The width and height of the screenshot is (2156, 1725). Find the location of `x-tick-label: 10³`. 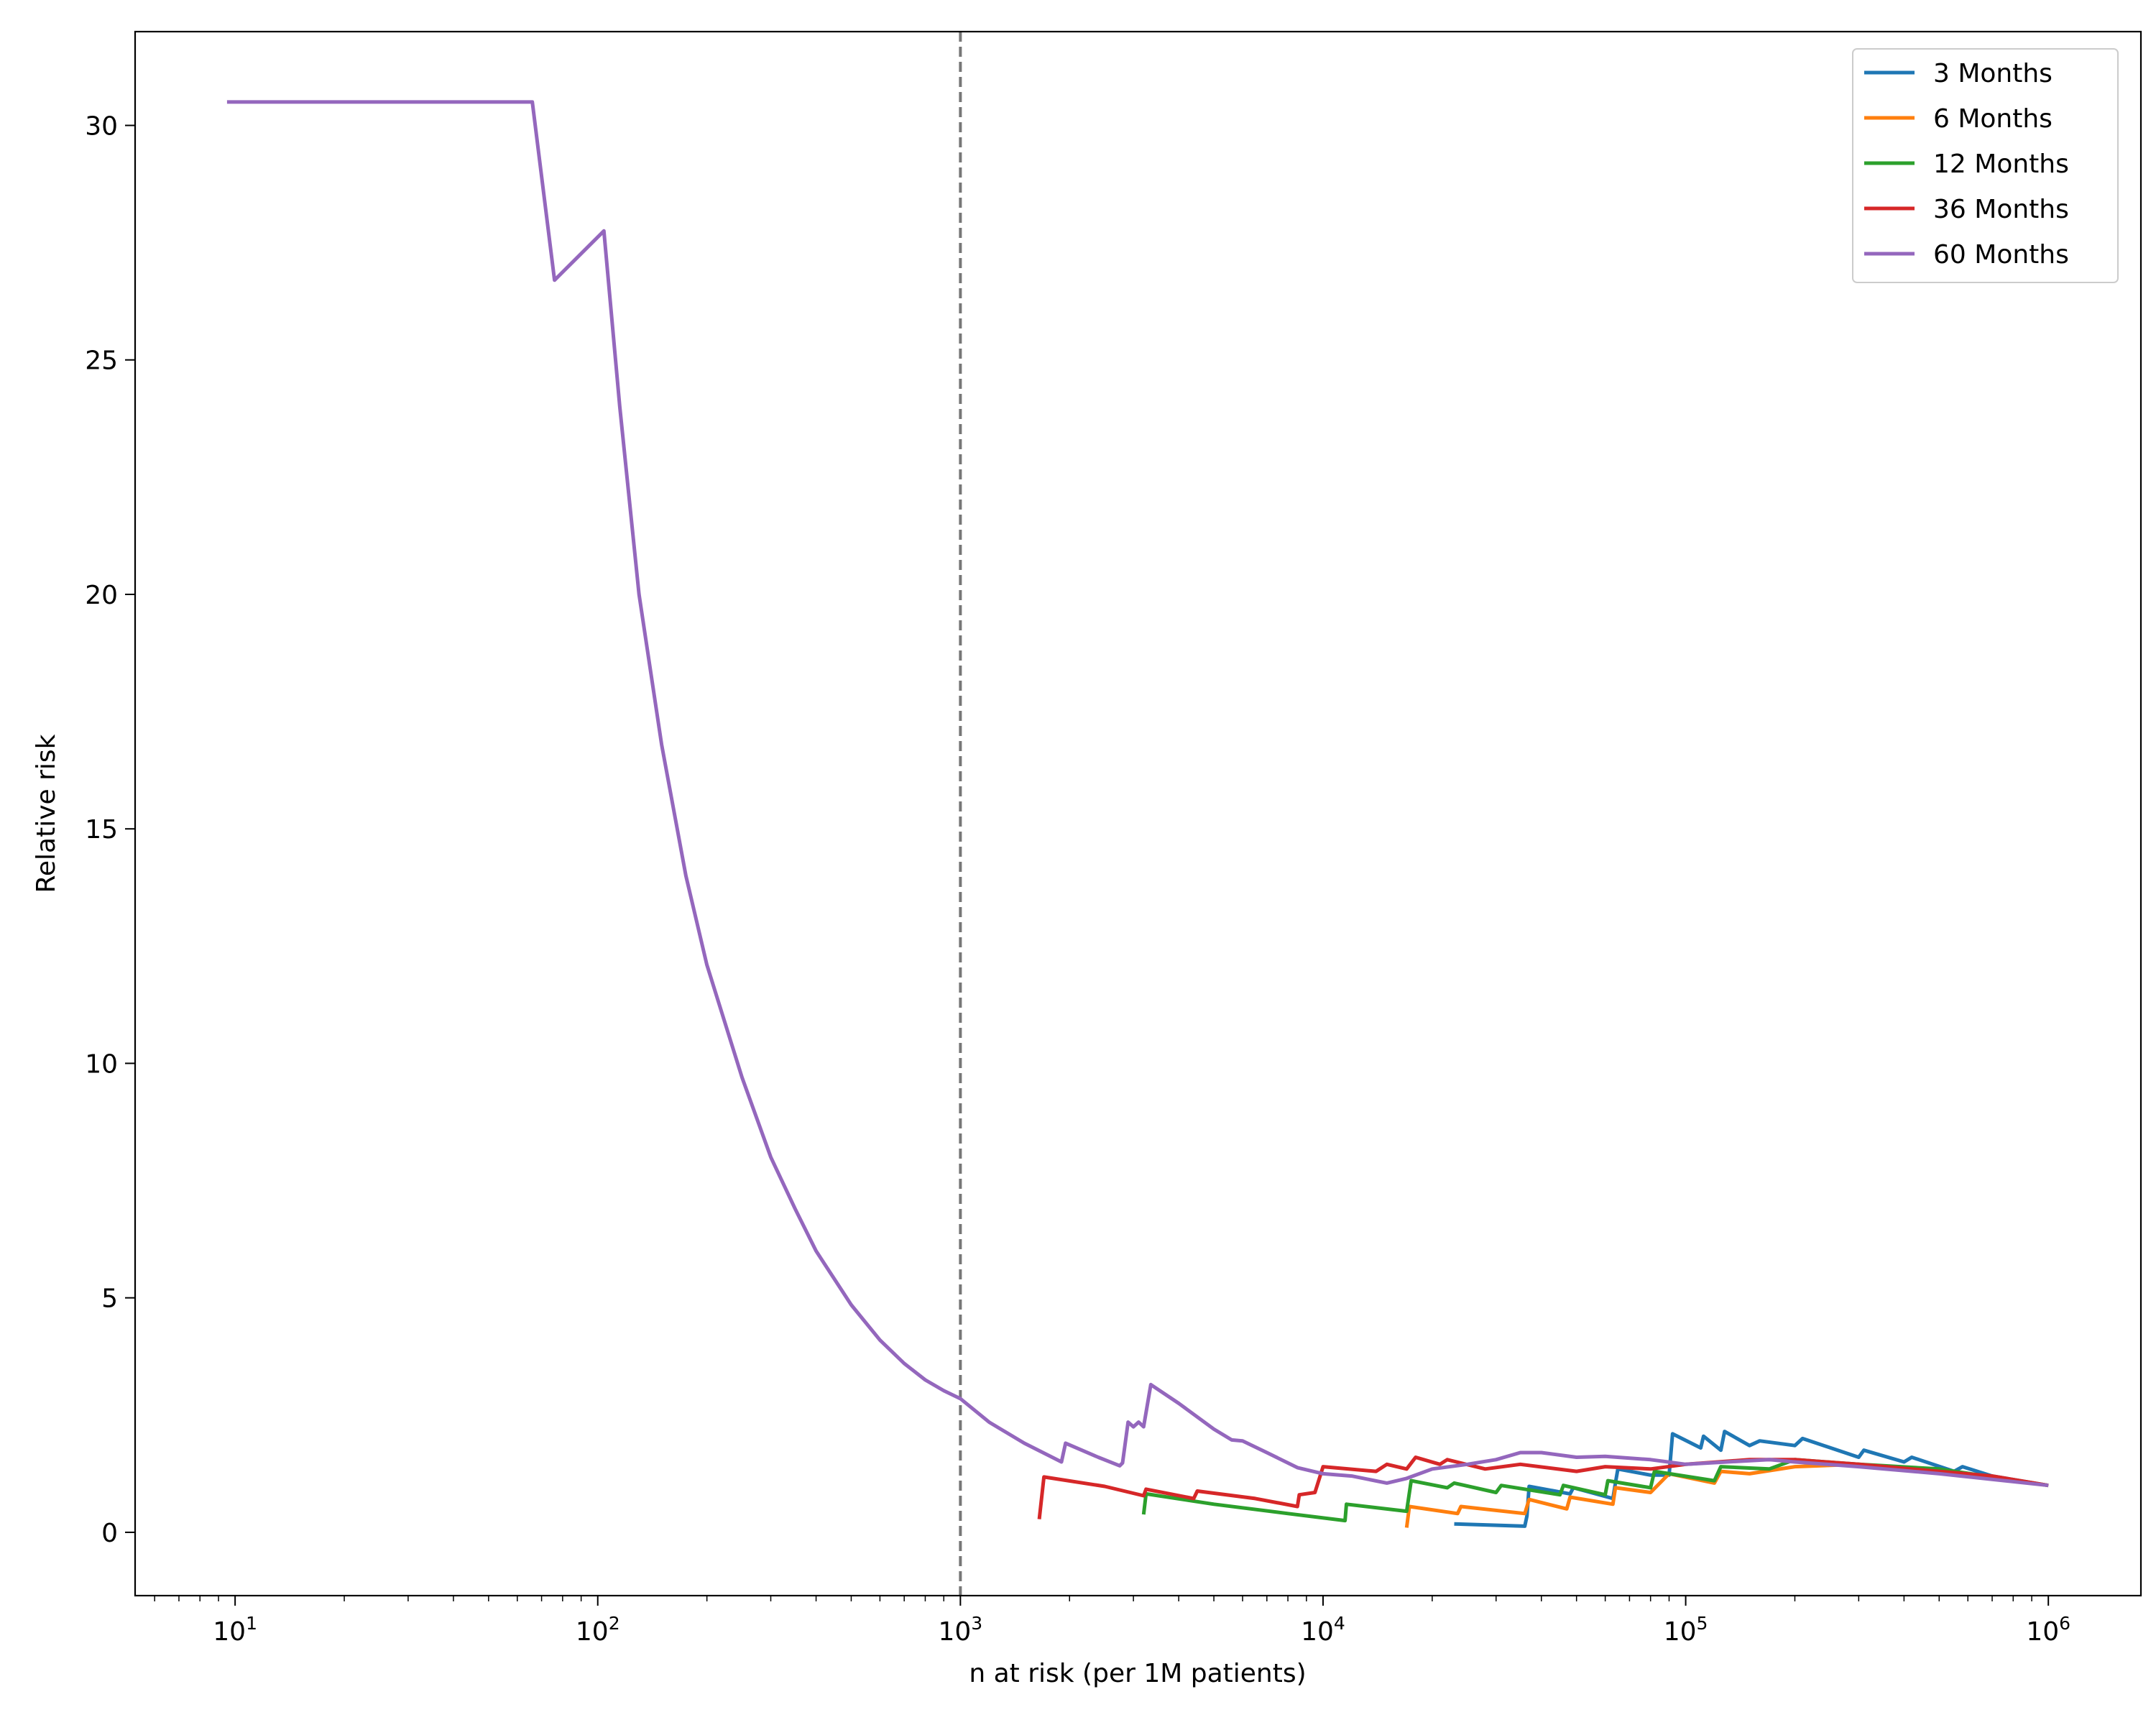

x-tick-label: 10³ is located at coordinates (960, 1630).